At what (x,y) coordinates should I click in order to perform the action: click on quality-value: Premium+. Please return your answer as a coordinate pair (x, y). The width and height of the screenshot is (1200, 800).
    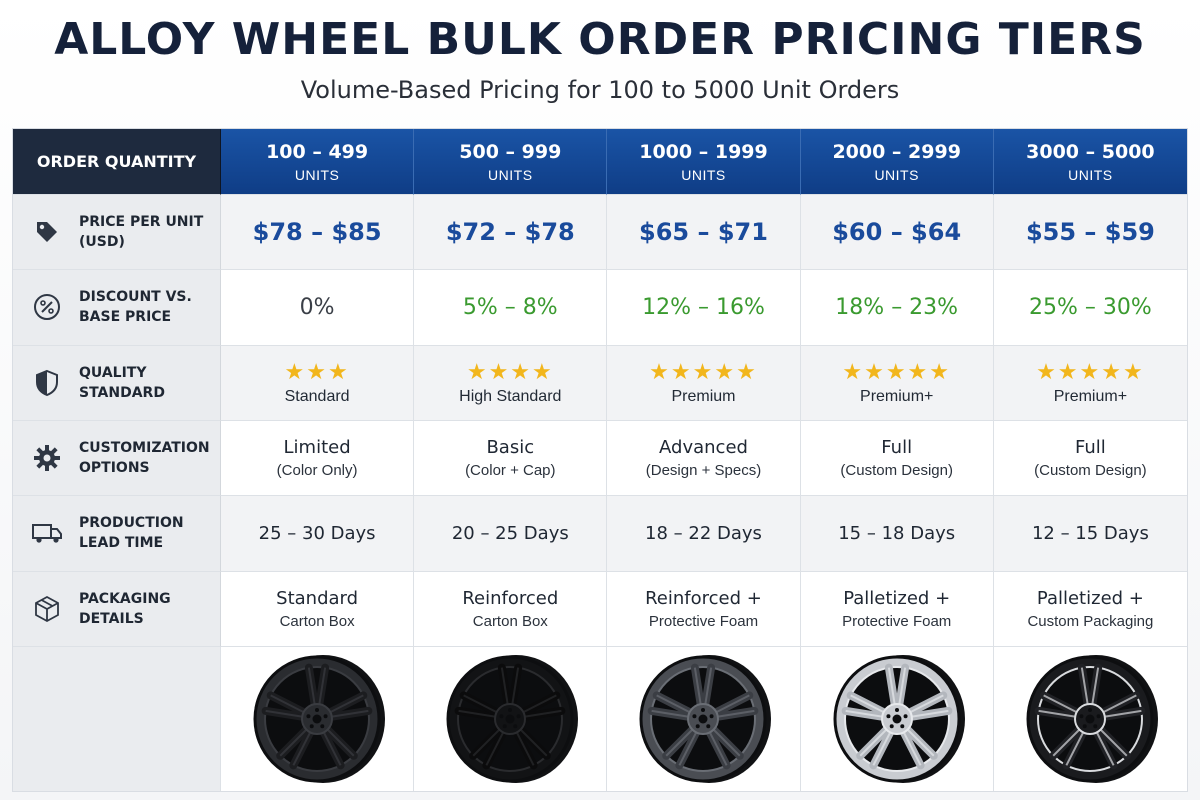
    Looking at the image, I should click on (897, 396).